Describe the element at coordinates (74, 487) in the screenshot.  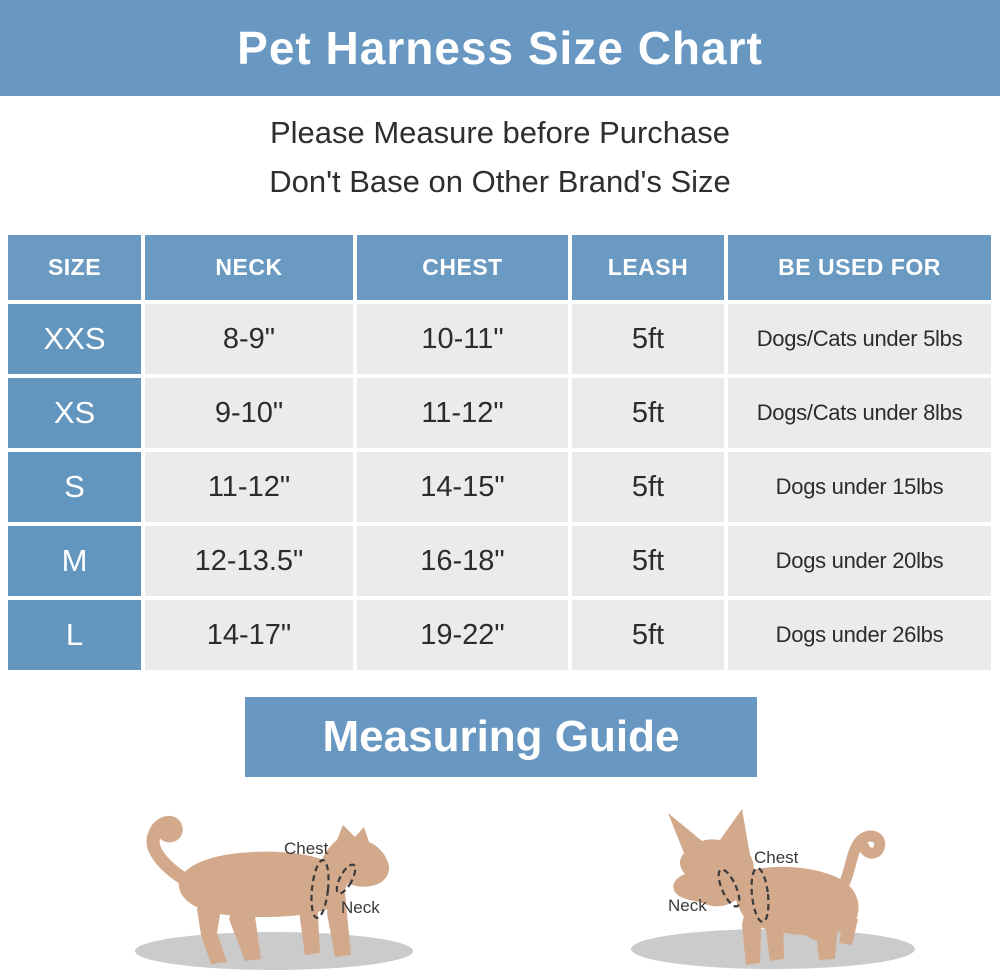
I see `table-row-s-size: S` at that location.